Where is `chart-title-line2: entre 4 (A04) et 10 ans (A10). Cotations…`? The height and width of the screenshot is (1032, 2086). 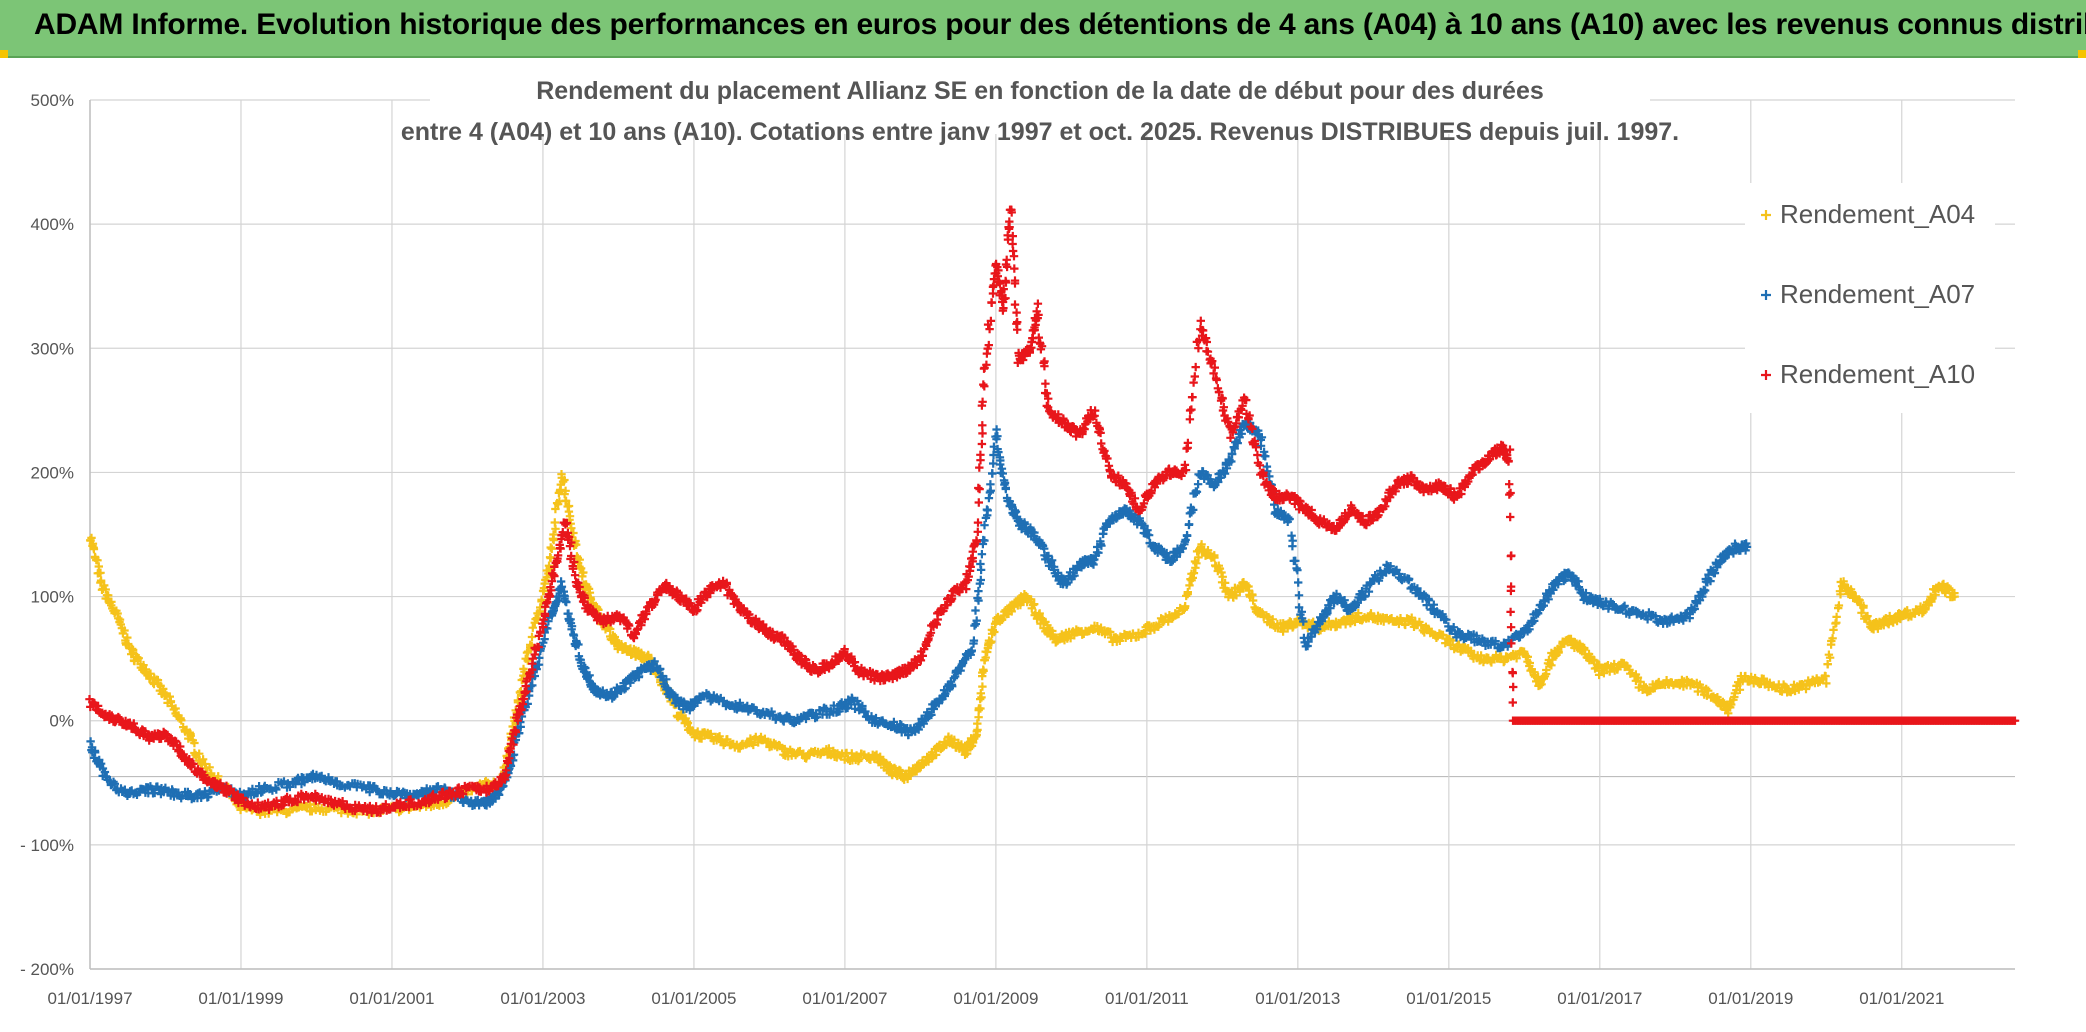
chart-title-line2: entre 4 (A04) et 10 ans (A10). Cotations… is located at coordinates (1040, 132).